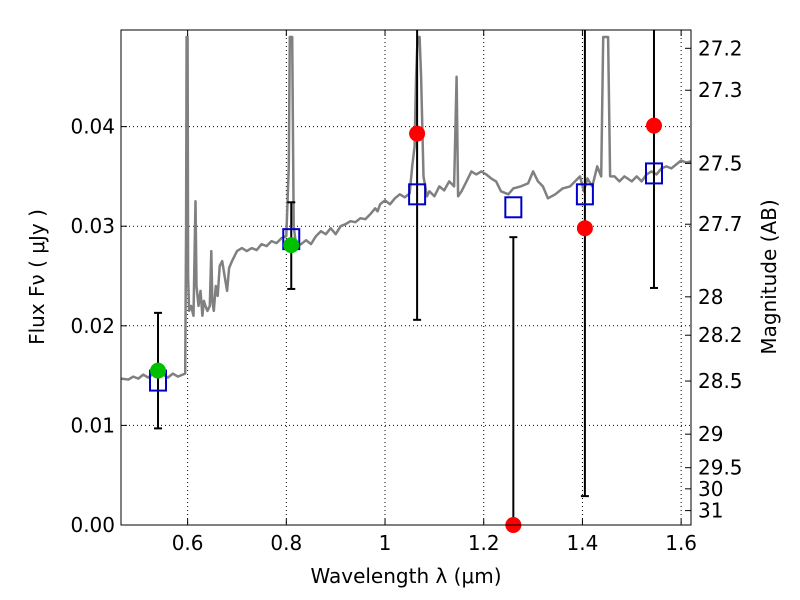  What do you see at coordinates (286, 543) in the screenshot?
I see `x-tick-label: 0.8` at bounding box center [286, 543].